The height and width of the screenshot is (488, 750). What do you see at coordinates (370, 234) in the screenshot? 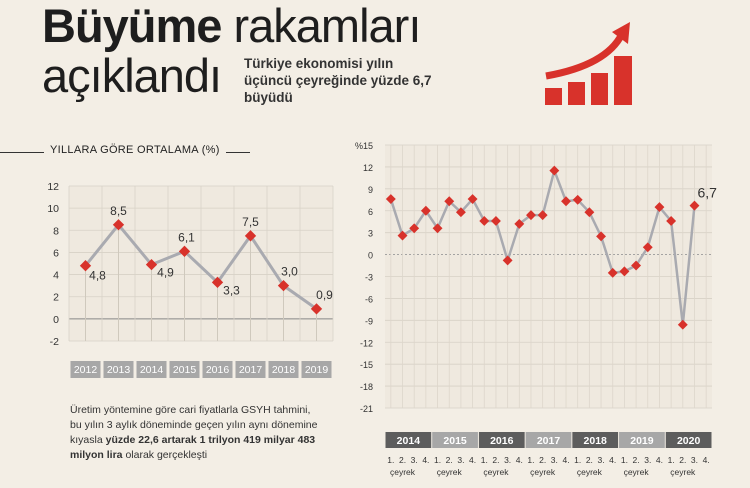
I see `right-y-tick: 3` at bounding box center [370, 234].